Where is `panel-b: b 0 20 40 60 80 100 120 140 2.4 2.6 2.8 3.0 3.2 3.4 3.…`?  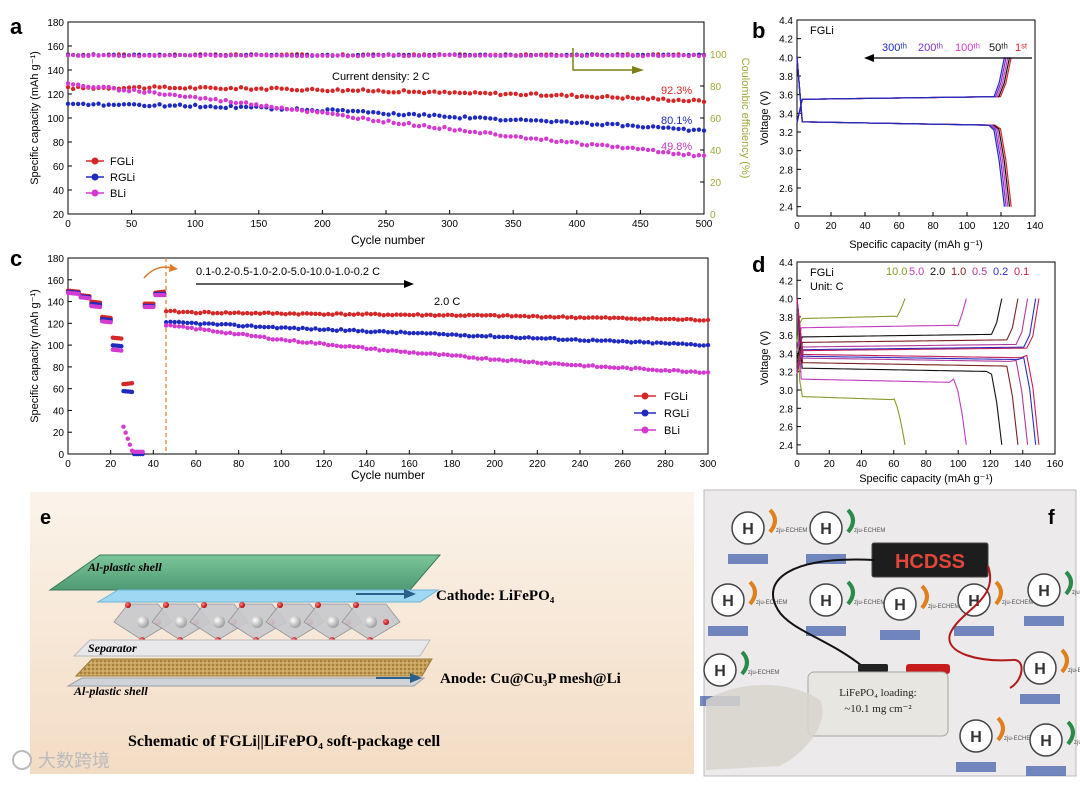
panel-b: b 0 20 40 60 80 100 120 140 2.4 2.6 2.8 3.0 3.2 3.4 3.… is located at coordinates (898, 133).